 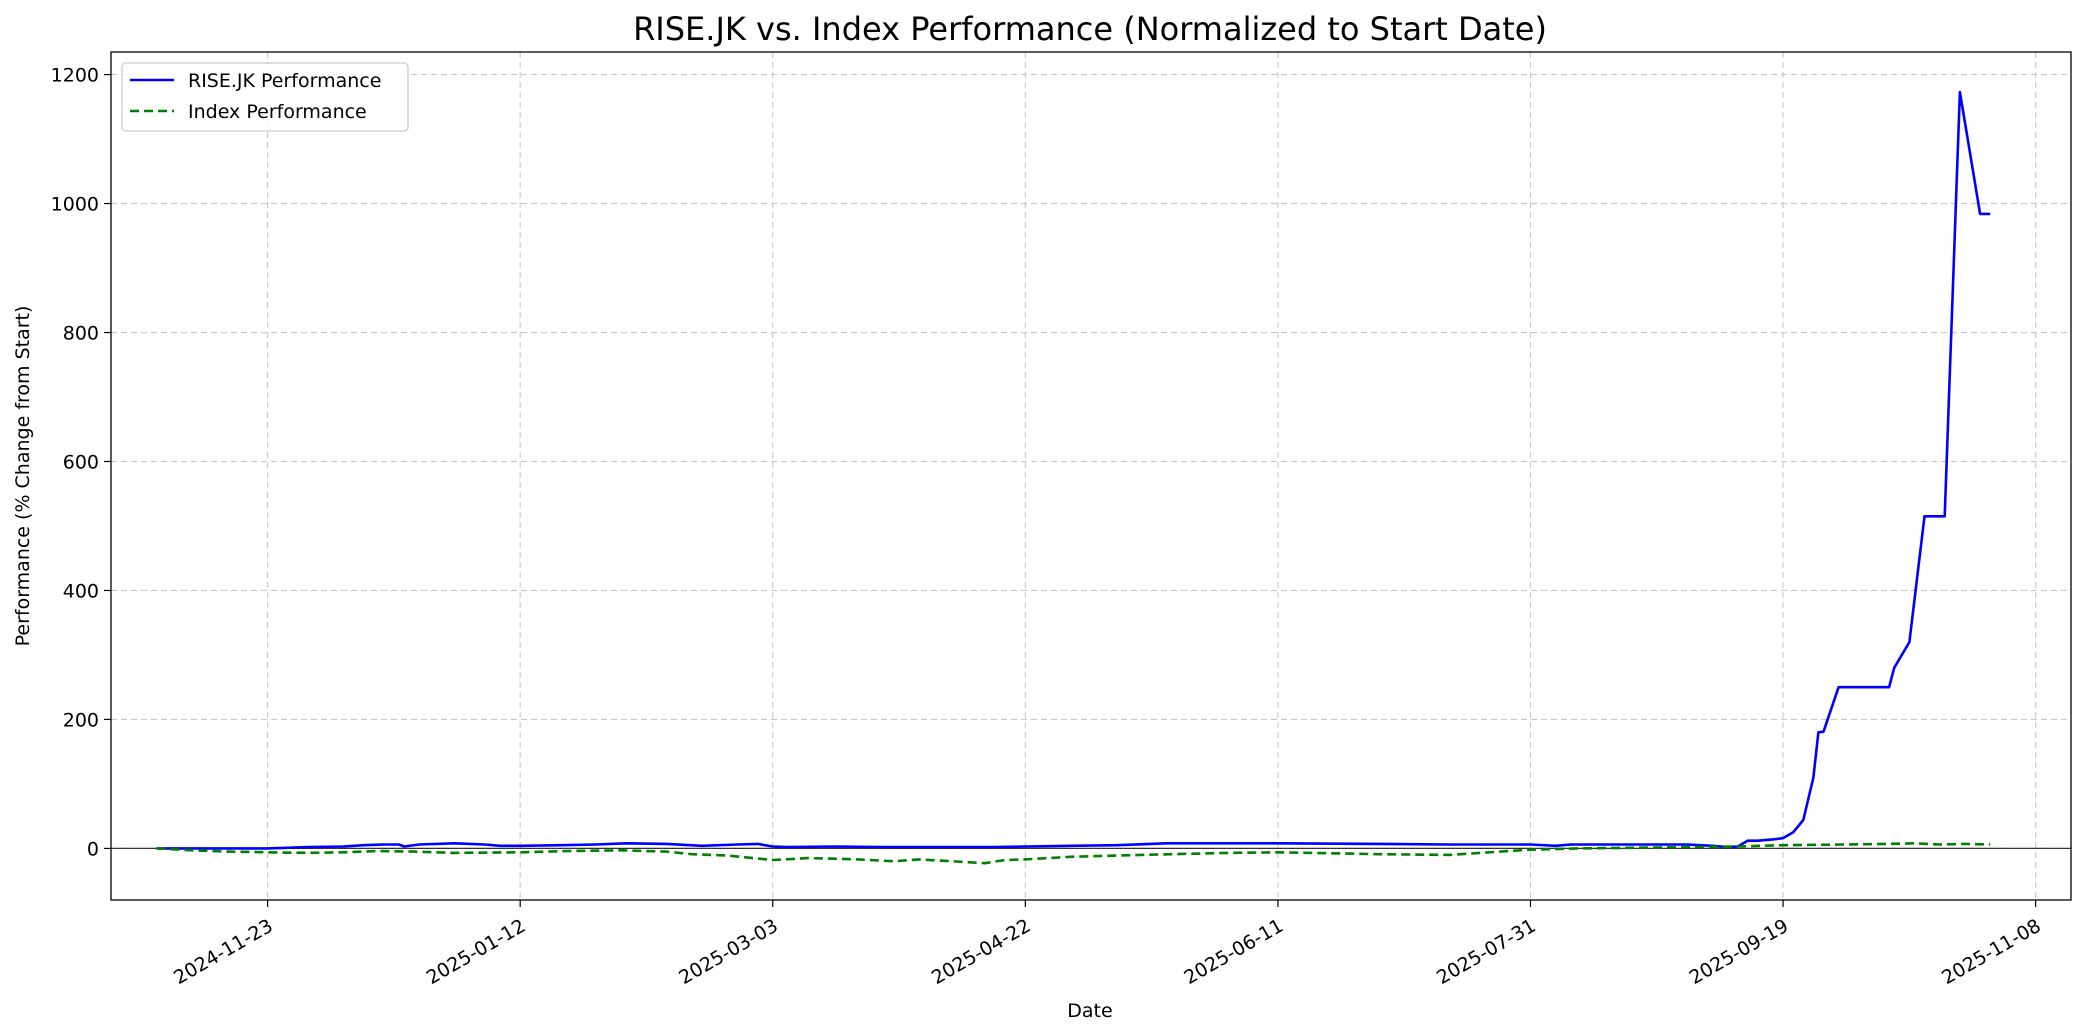 I want to click on y-tick-label: 1200, so click(x=75, y=76).